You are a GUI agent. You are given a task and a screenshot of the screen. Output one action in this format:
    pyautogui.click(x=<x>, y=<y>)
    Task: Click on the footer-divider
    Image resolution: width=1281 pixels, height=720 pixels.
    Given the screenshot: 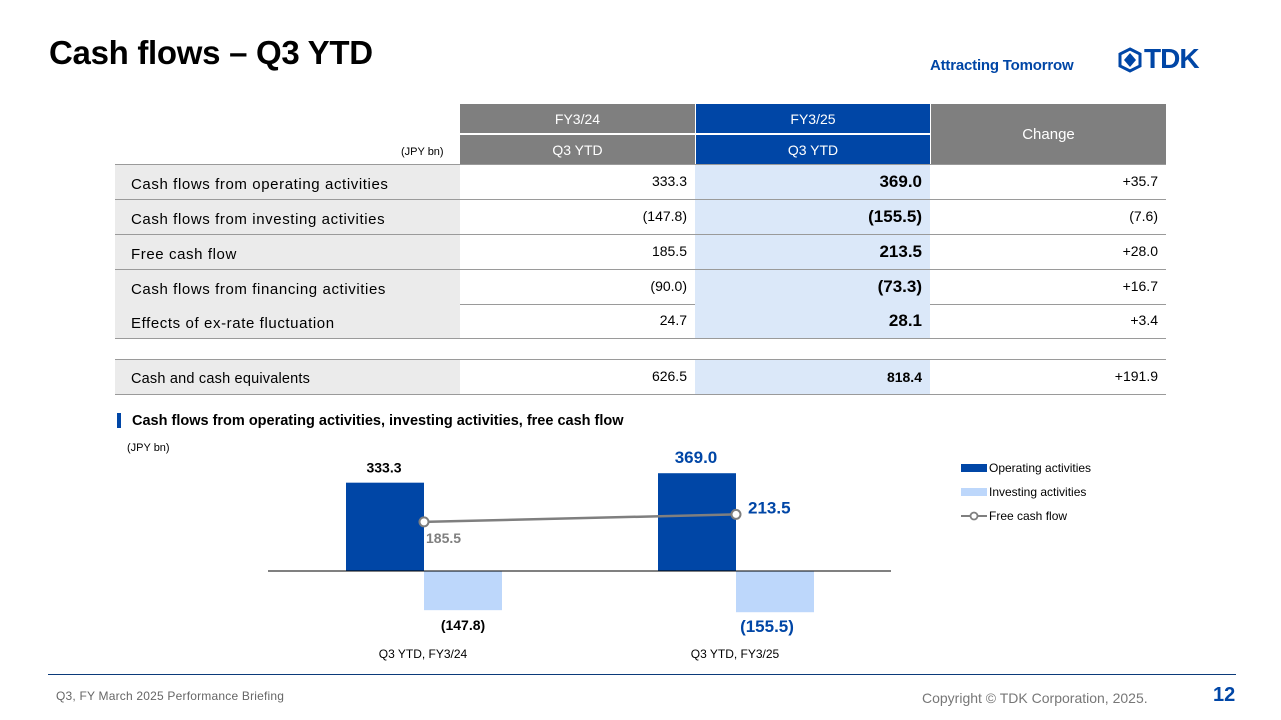 What is the action you would take?
    pyautogui.click(x=642, y=674)
    